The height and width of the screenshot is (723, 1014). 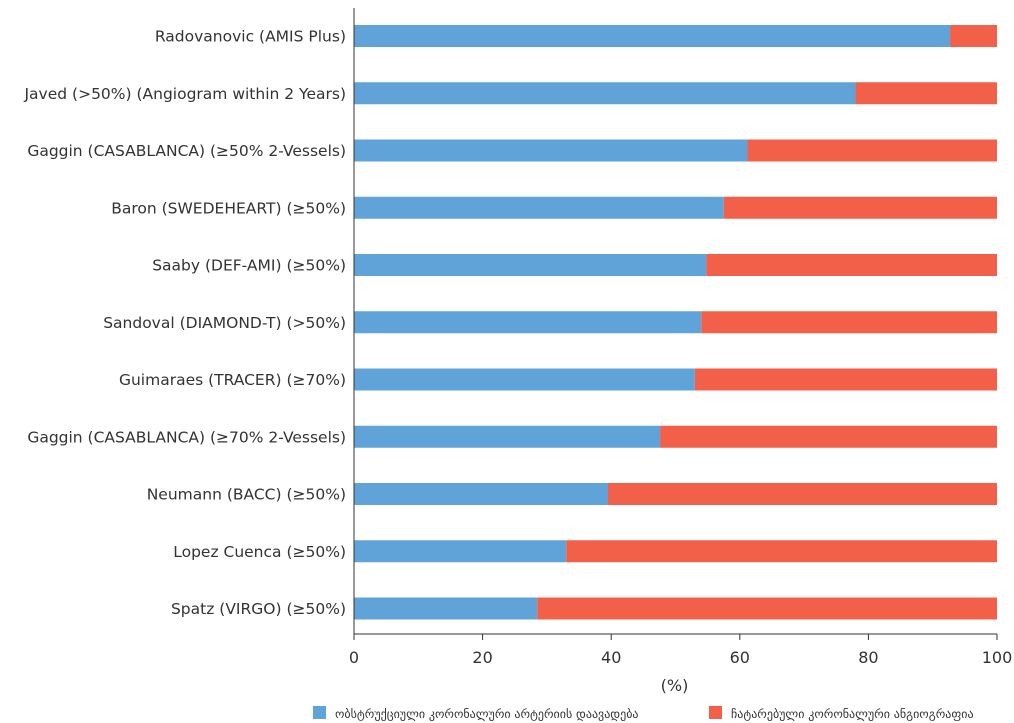 What do you see at coordinates (250, 37) in the screenshot?
I see `category-label: Radovanovic (AMIS Plus)` at bounding box center [250, 37].